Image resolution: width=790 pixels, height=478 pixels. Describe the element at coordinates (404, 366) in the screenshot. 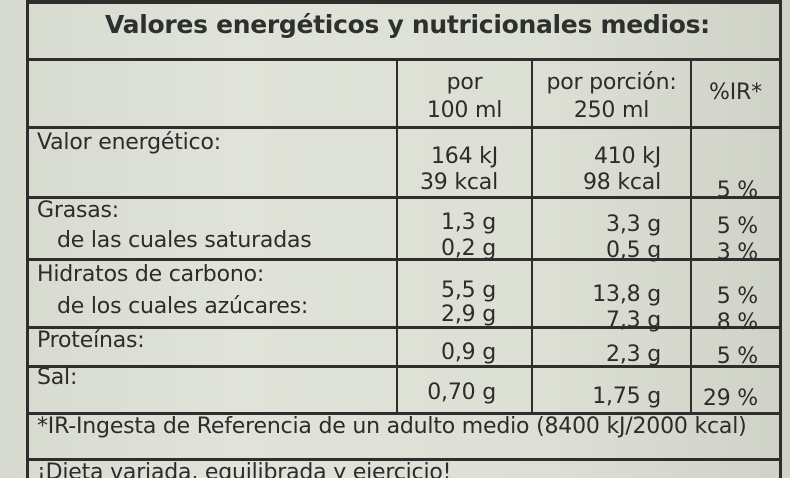

I see `rule-under-protein` at that location.